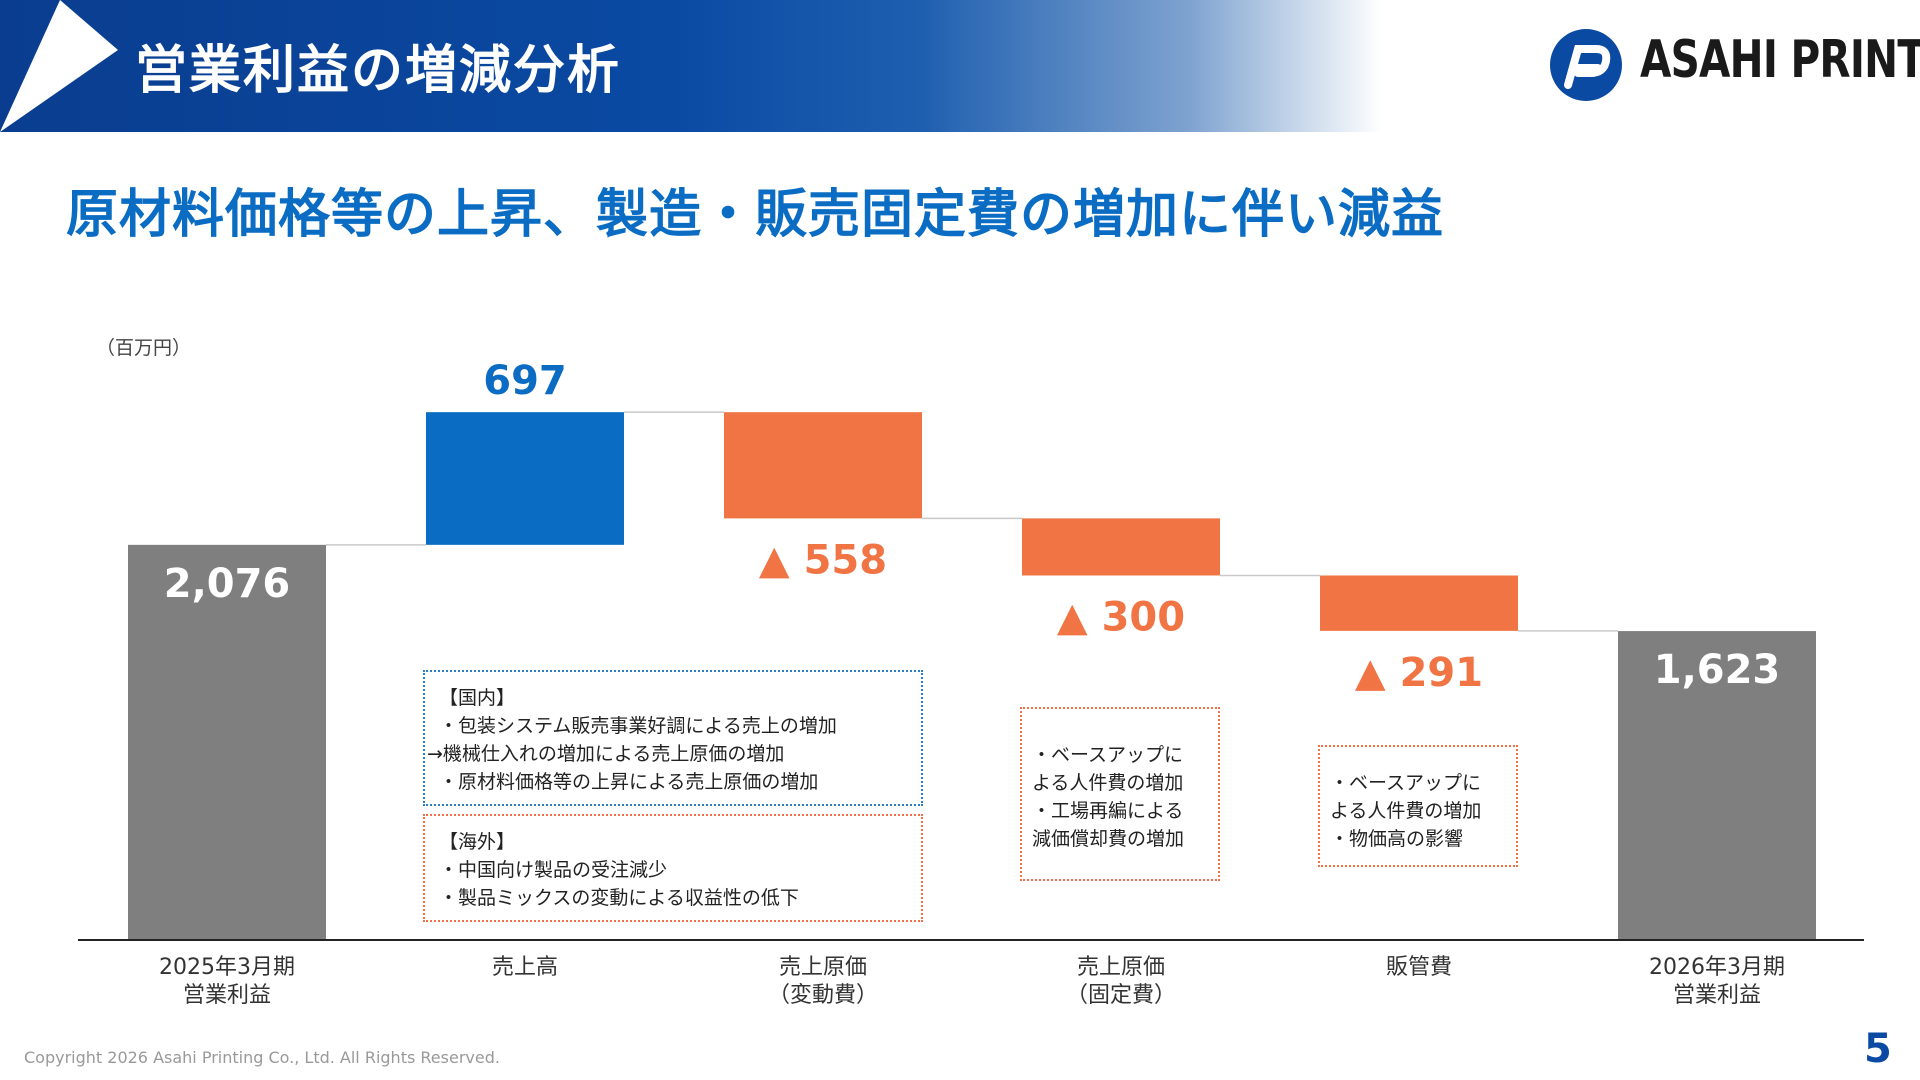  What do you see at coordinates (1121, 617) in the screenshot?
I see `data-label: ▲ 300` at bounding box center [1121, 617].